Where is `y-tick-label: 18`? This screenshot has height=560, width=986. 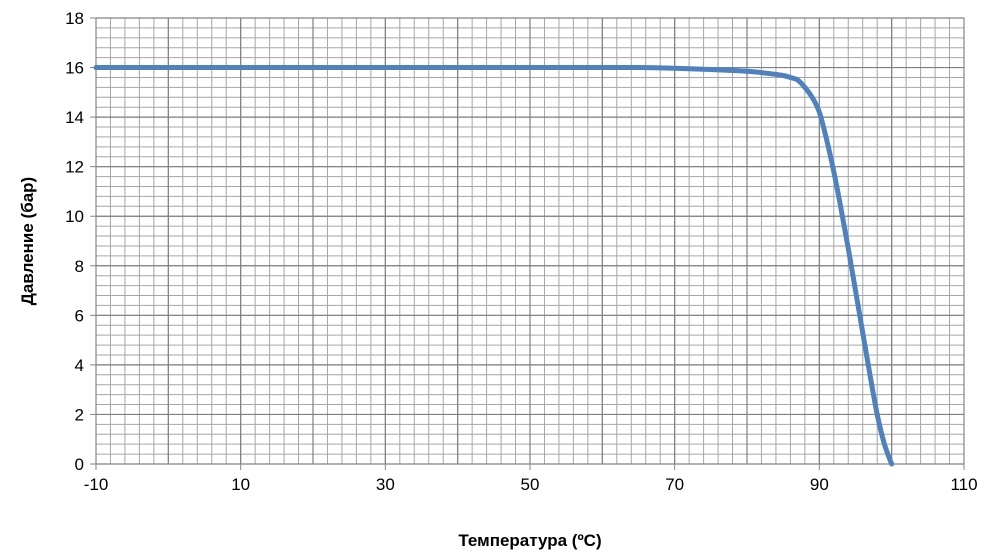 y-tick-label: 18 is located at coordinates (74, 18).